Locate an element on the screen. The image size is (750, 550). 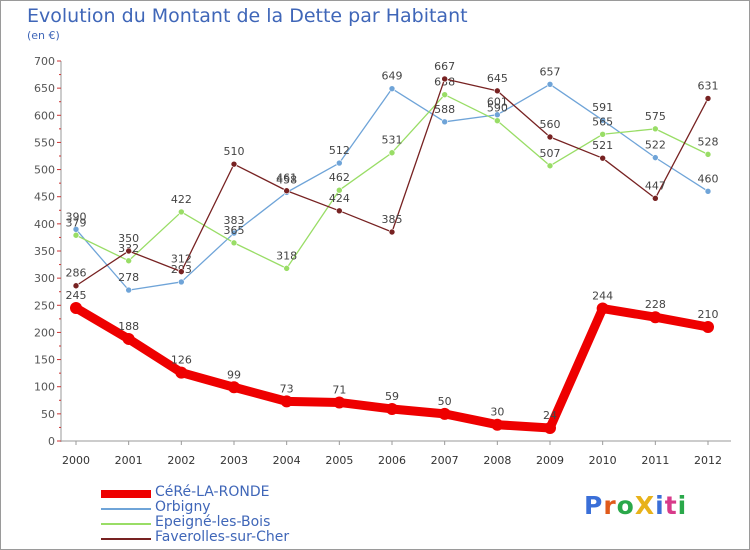
data-label: 521 is located at coordinates (602, 145).